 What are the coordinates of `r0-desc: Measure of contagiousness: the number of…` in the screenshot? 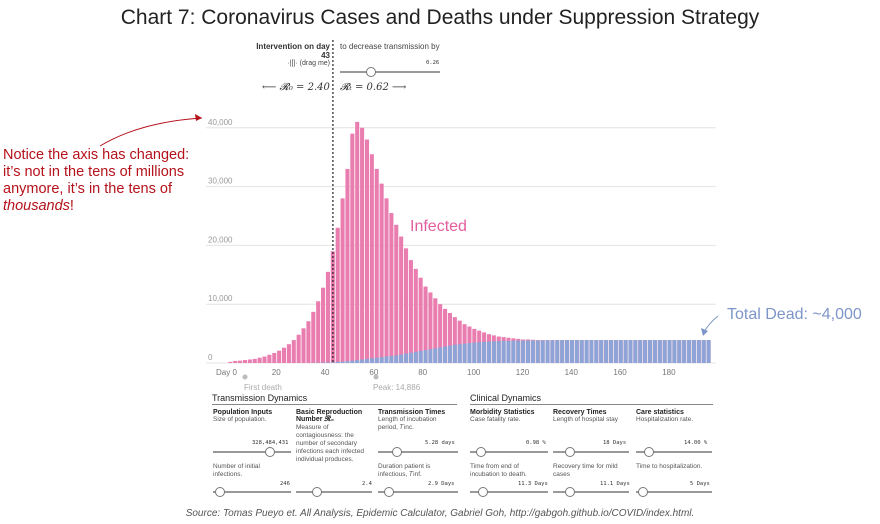 It's located at (330, 443).